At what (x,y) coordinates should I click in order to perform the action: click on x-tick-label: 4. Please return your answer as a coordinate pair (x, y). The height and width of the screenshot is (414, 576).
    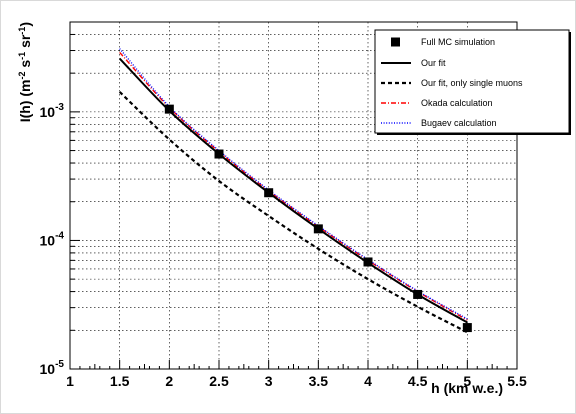
    Looking at the image, I should click on (368, 381).